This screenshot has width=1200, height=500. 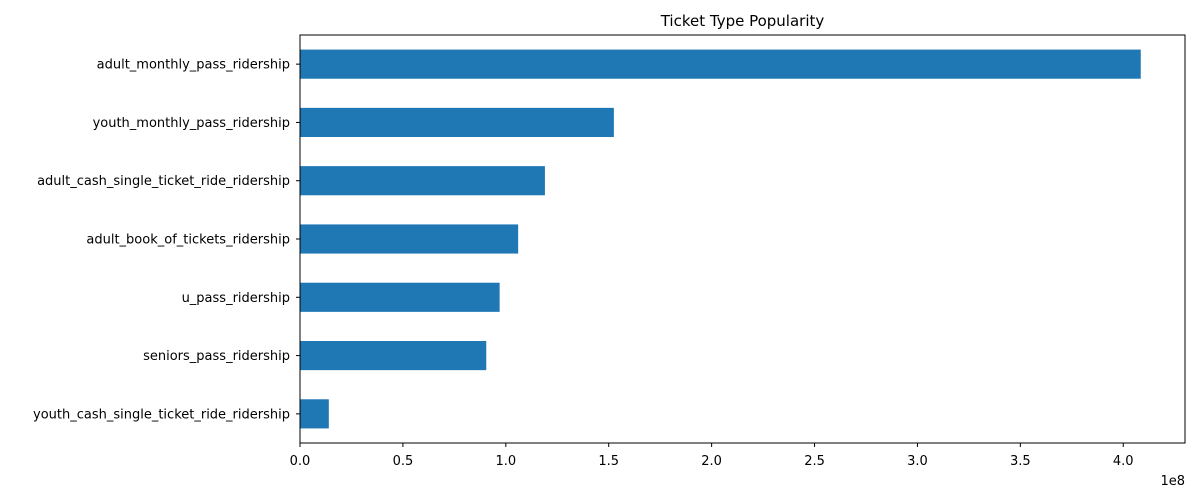 I want to click on bar-youth_cash_single_ticket_ride_ridership, so click(x=314, y=414).